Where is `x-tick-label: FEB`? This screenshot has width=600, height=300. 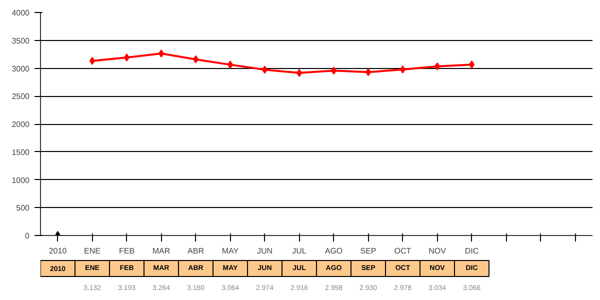
x-tick-label: FEB is located at coordinates (126, 251).